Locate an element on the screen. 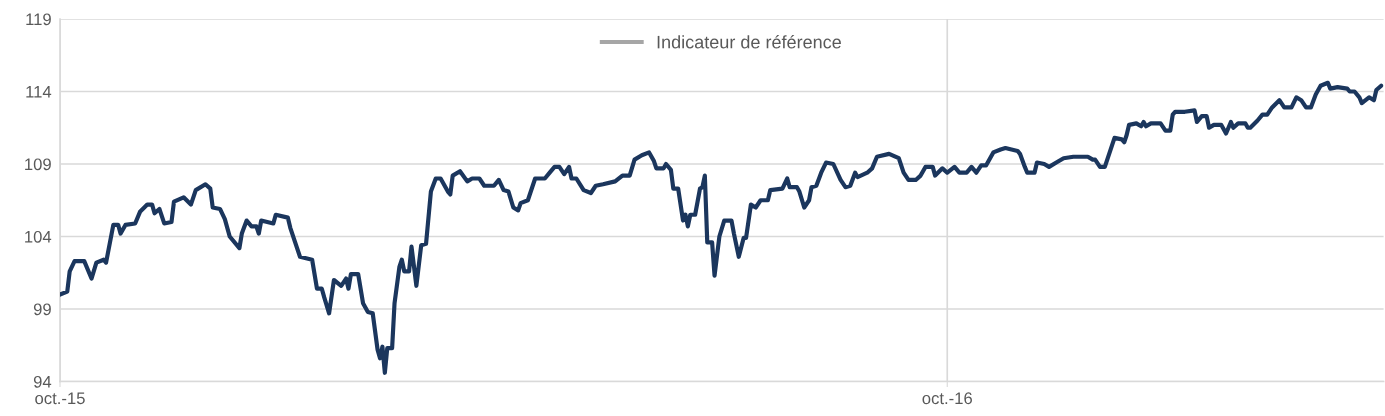 Image resolution: width=1385 pixels, height=416 pixels. y-tick-label: 104 is located at coordinates (38, 236).